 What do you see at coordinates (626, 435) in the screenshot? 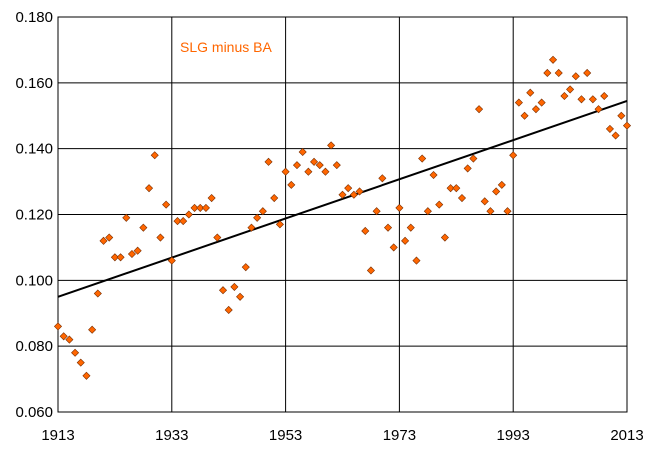
I see `x-tick-label: 2013` at bounding box center [626, 435].